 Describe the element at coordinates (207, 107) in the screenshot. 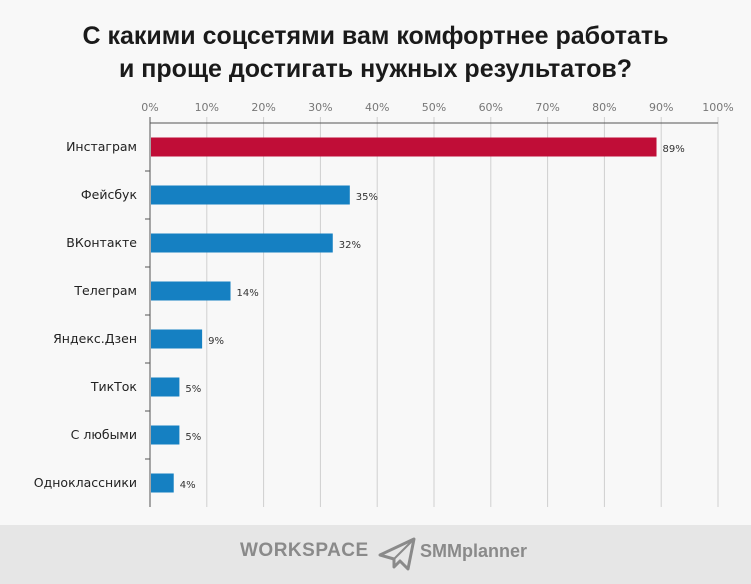

I see `x-tick-label: 10%` at that location.